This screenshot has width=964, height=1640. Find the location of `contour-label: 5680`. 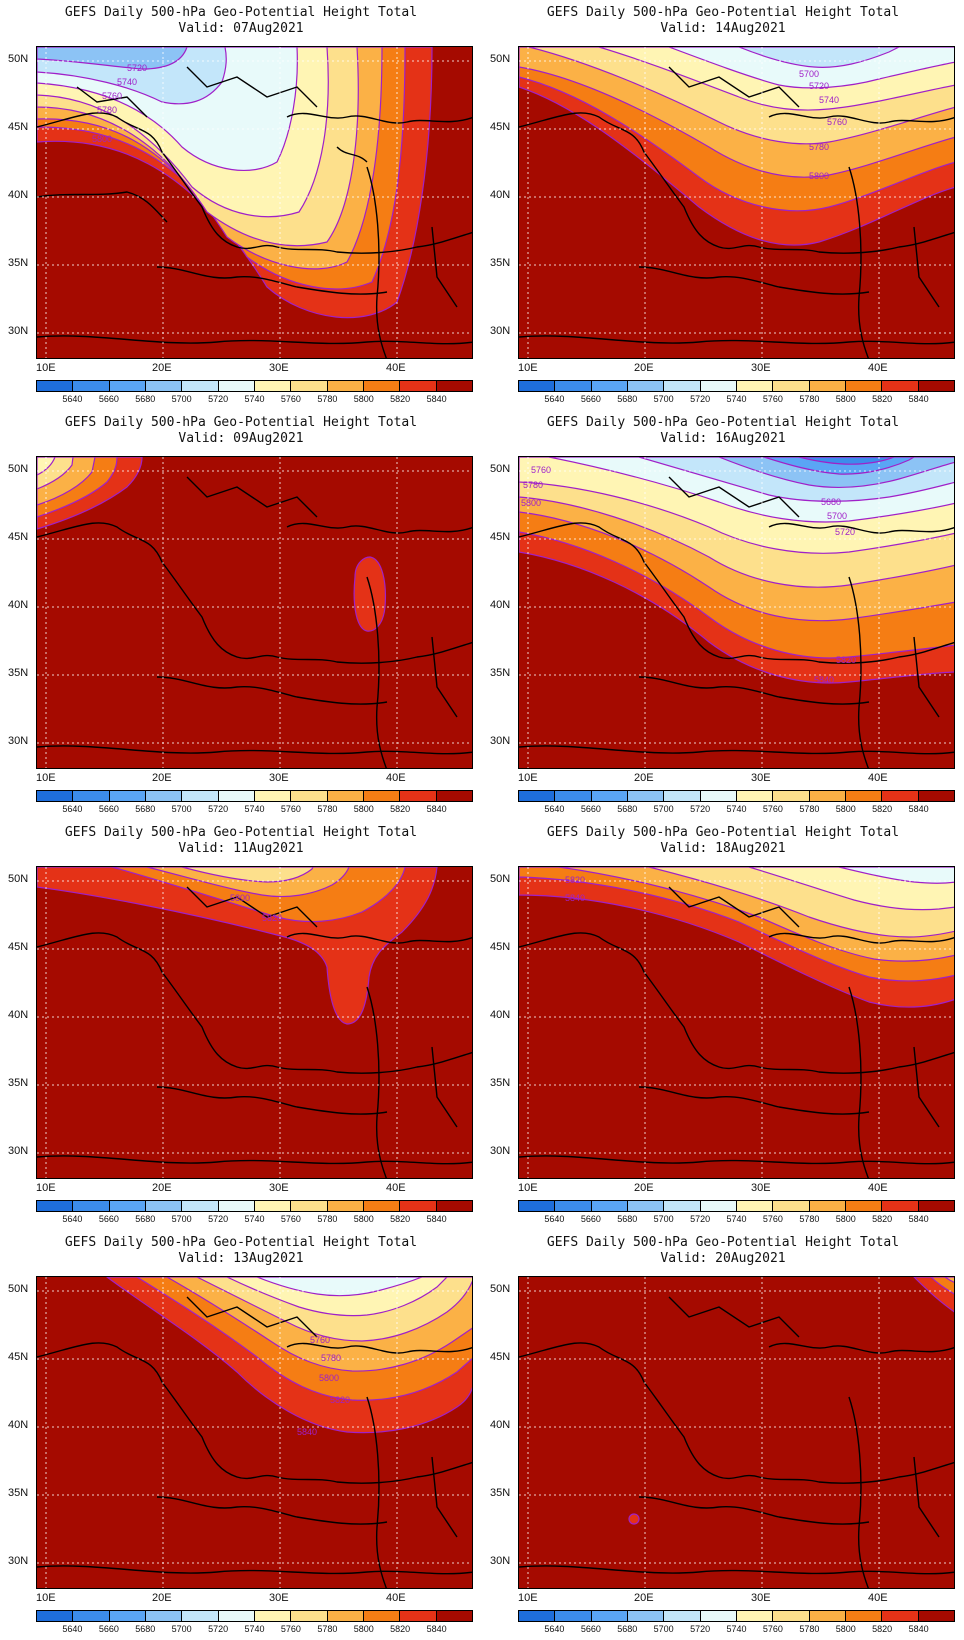

contour-label: 5680 is located at coordinates (831, 502).